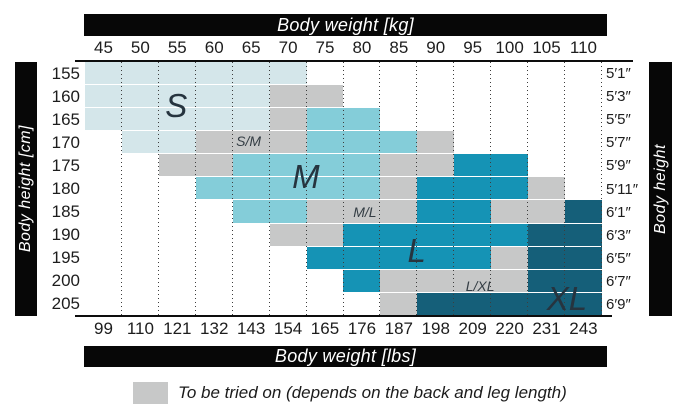 Image resolution: width=687 pixels, height=419 pixels. Describe the element at coordinates (618, 143) in the screenshot. I see `ft-tick: 5′7″` at that location.